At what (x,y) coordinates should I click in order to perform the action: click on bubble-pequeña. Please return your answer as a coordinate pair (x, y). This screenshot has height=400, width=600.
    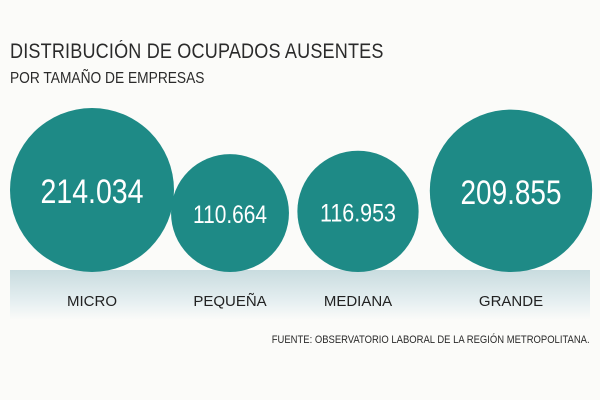
    Looking at the image, I should click on (230, 213).